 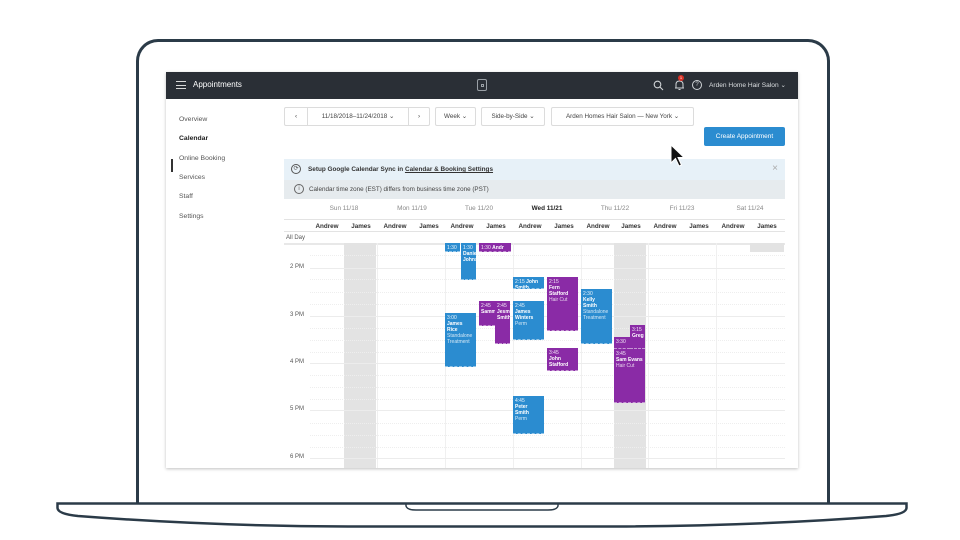 What do you see at coordinates (547, 208) in the screenshot?
I see `day-header-wed: Wed 11/21` at bounding box center [547, 208].